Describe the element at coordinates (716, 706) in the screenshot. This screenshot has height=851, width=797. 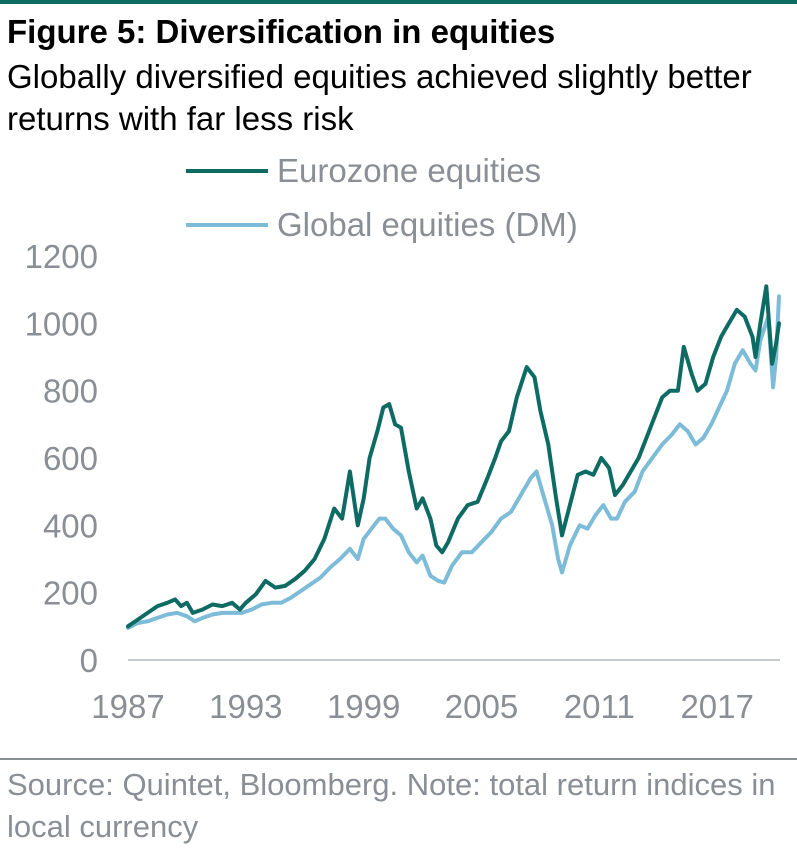
I see `x-tick-label: 2017` at that location.